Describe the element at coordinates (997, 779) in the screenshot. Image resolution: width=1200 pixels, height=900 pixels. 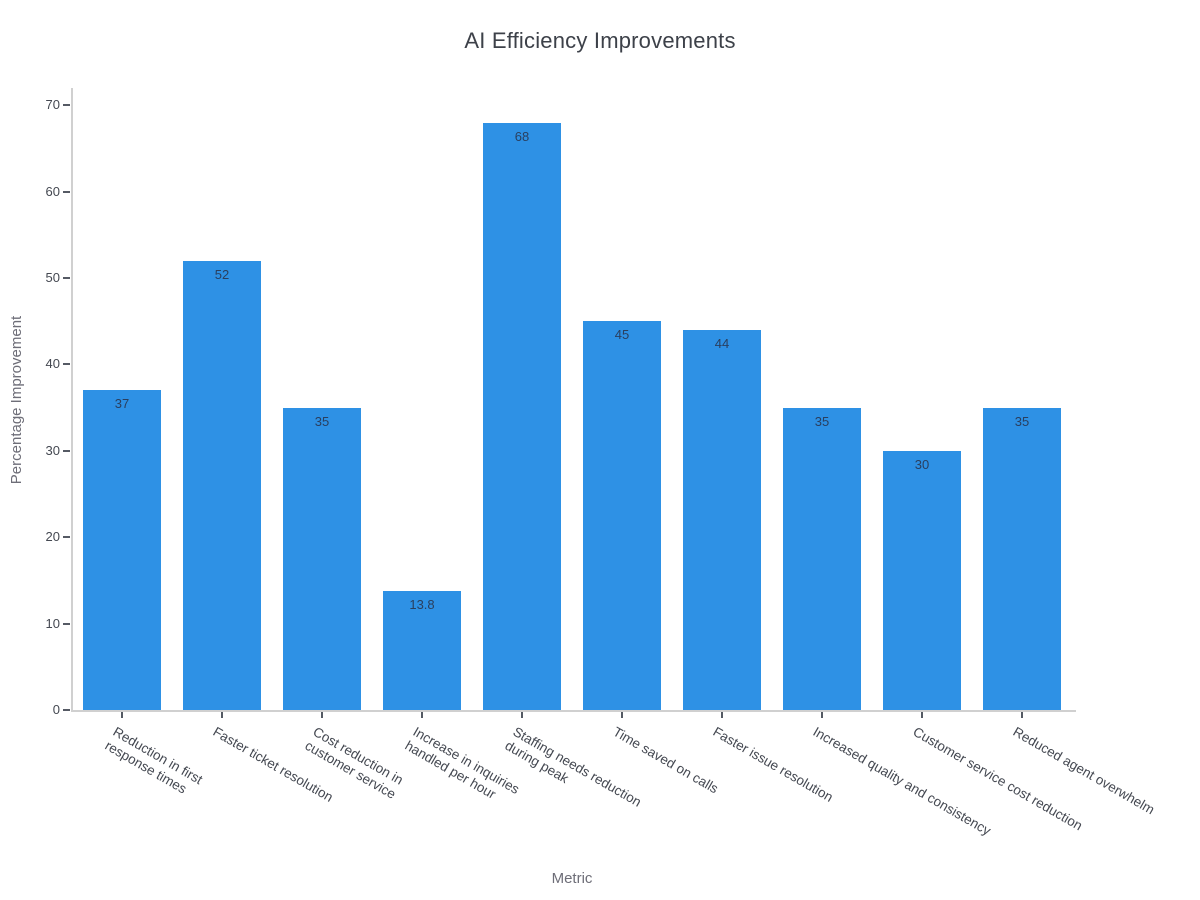
I see `x-tick-label: Customer service cost reduction` at that location.